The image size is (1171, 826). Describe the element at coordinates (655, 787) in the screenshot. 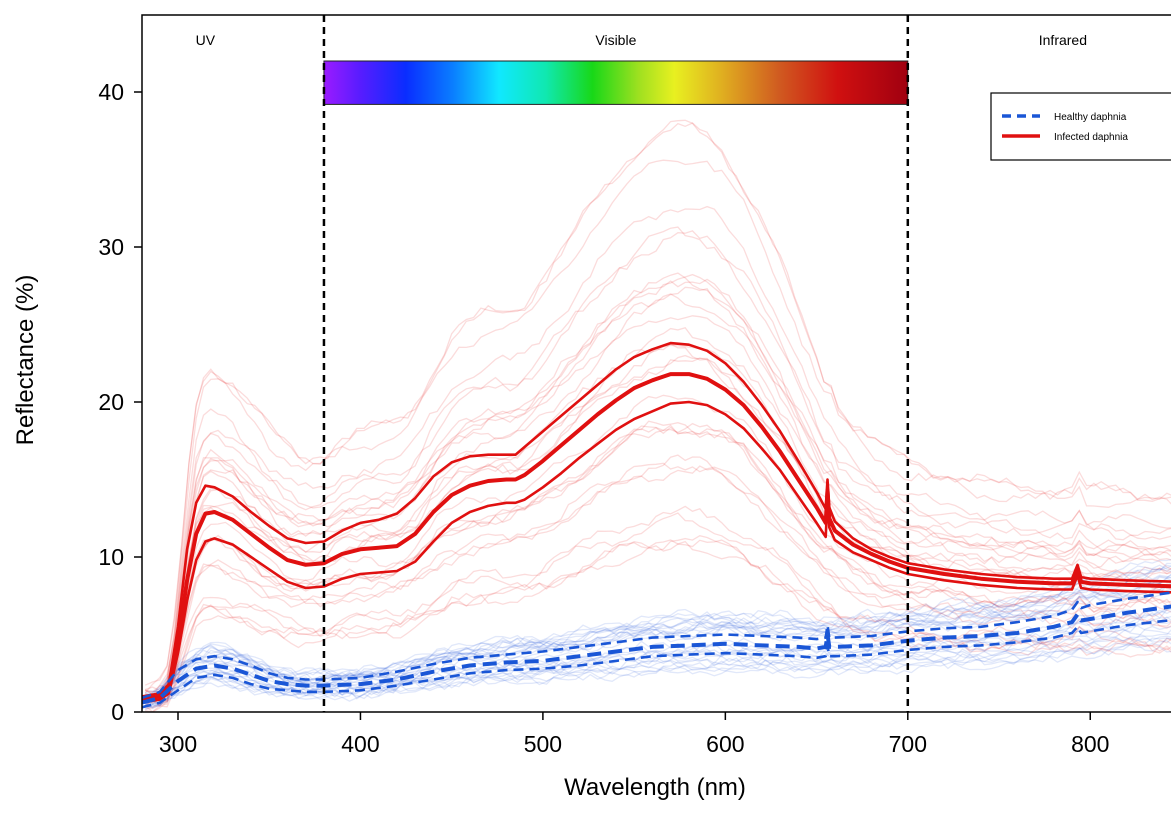

I see `x-axis-title: Wavelength (nm)` at that location.